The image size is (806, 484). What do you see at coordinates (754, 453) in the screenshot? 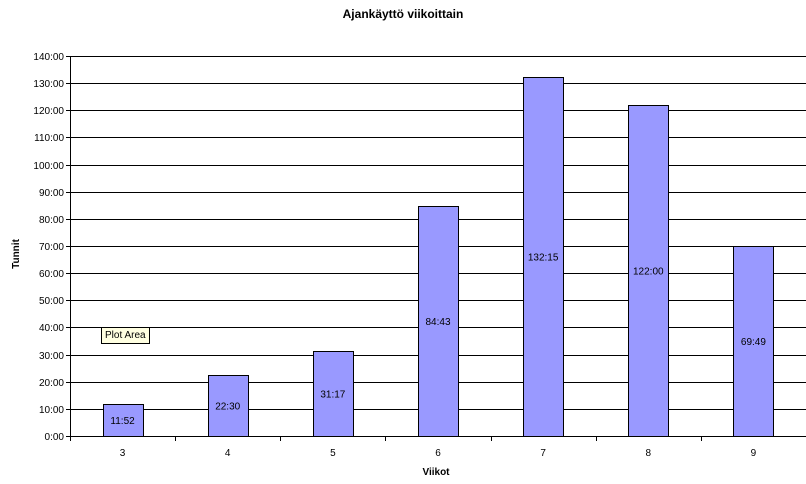
I see `x-tick-label: 9` at bounding box center [754, 453].